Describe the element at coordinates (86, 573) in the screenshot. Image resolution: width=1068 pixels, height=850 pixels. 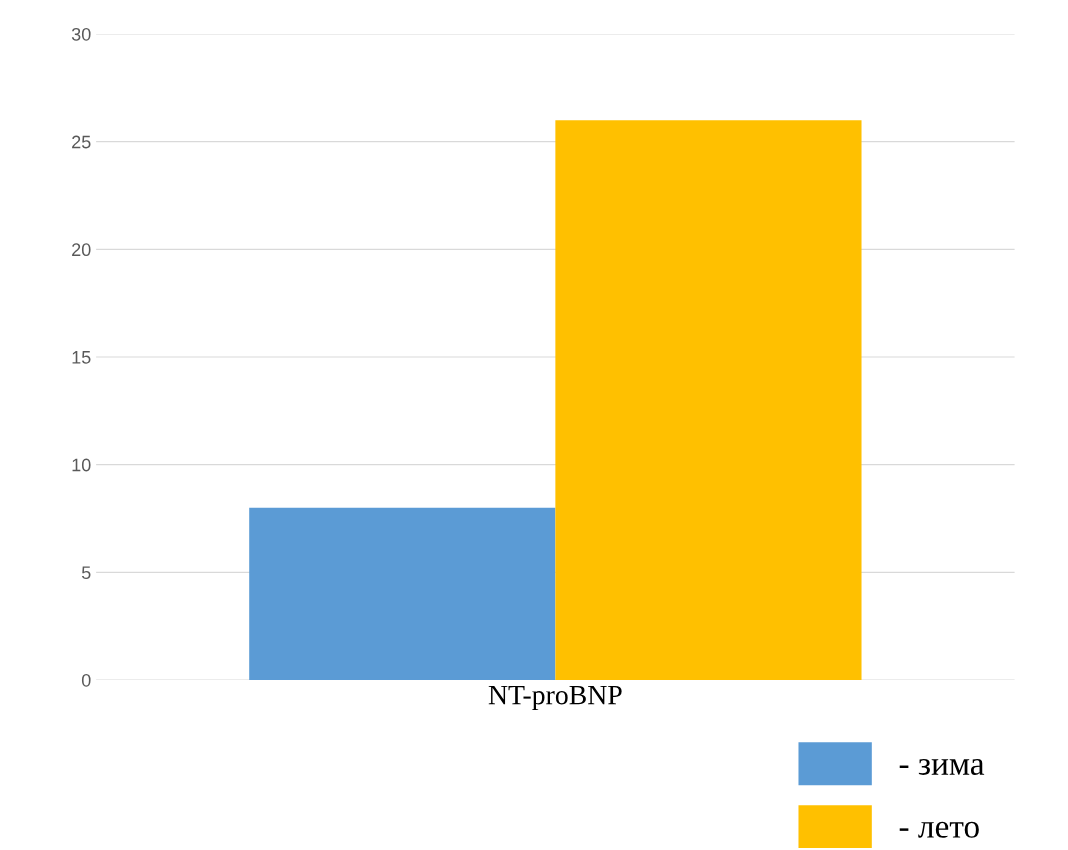
I see `y-tick-label: 5` at that location.